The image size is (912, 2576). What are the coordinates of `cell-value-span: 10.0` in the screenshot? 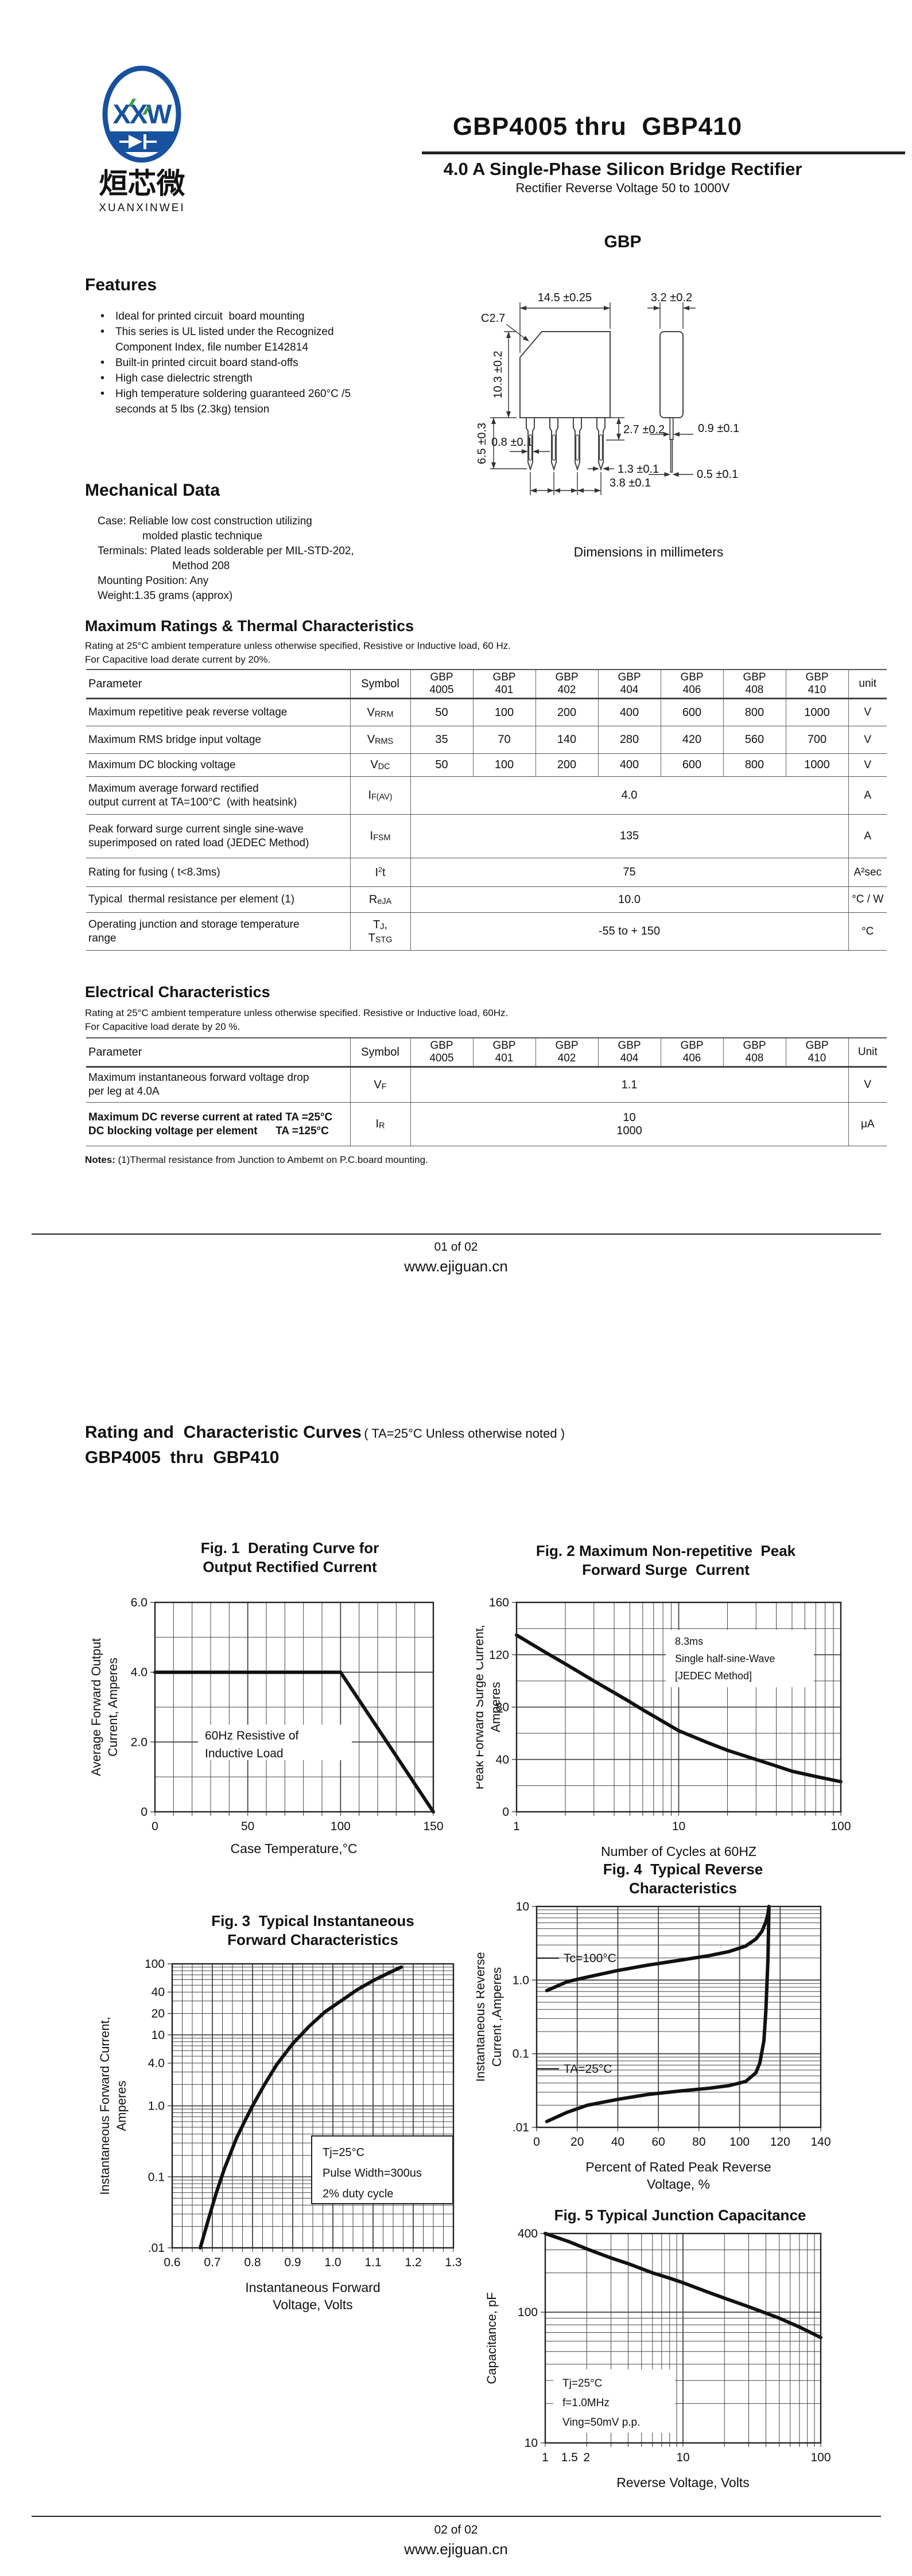 It's located at (629, 899).